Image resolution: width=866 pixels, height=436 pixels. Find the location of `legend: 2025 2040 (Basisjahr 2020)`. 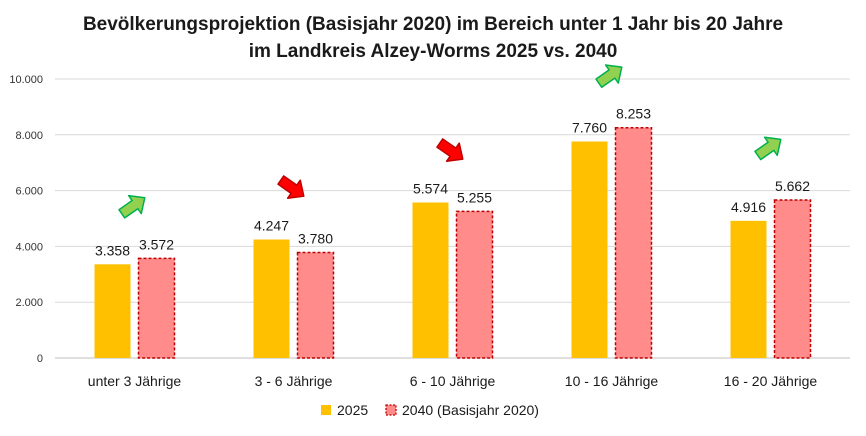

legend: 2025 2040 (Basisjahr 2020) is located at coordinates (430, 410).